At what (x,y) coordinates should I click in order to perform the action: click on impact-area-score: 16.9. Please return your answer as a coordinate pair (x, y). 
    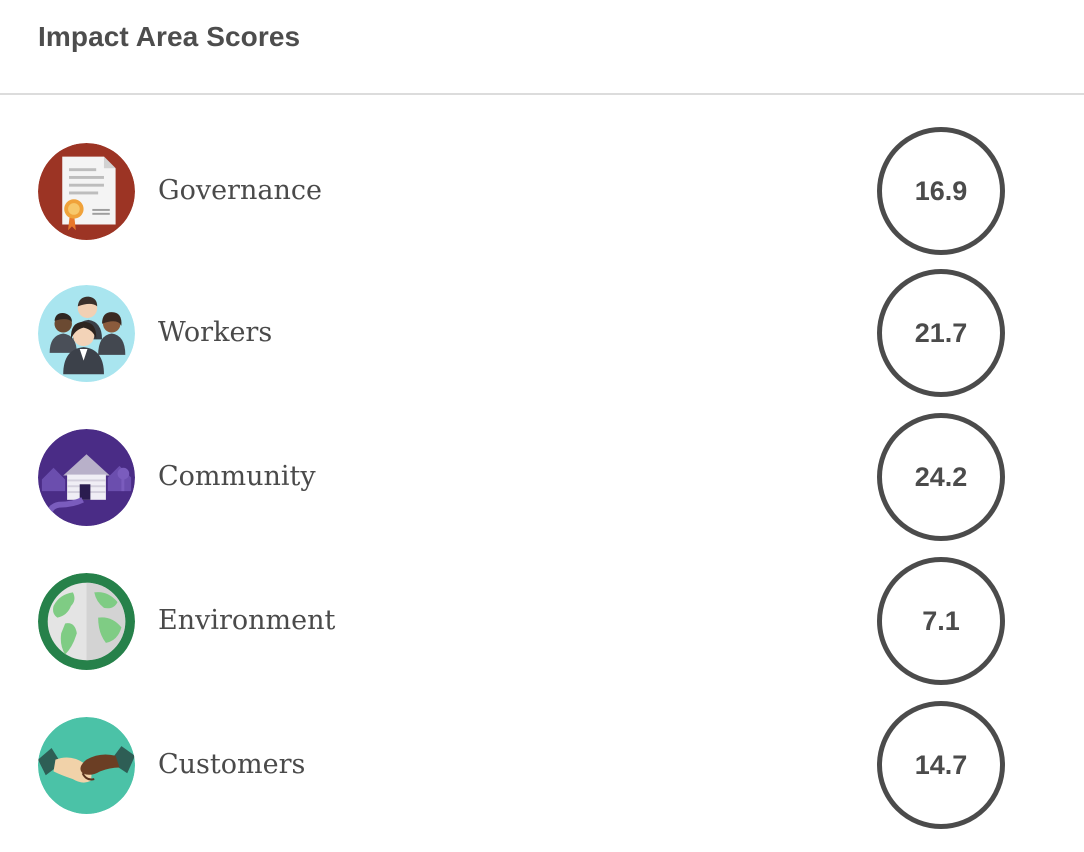
    Looking at the image, I should click on (941, 191).